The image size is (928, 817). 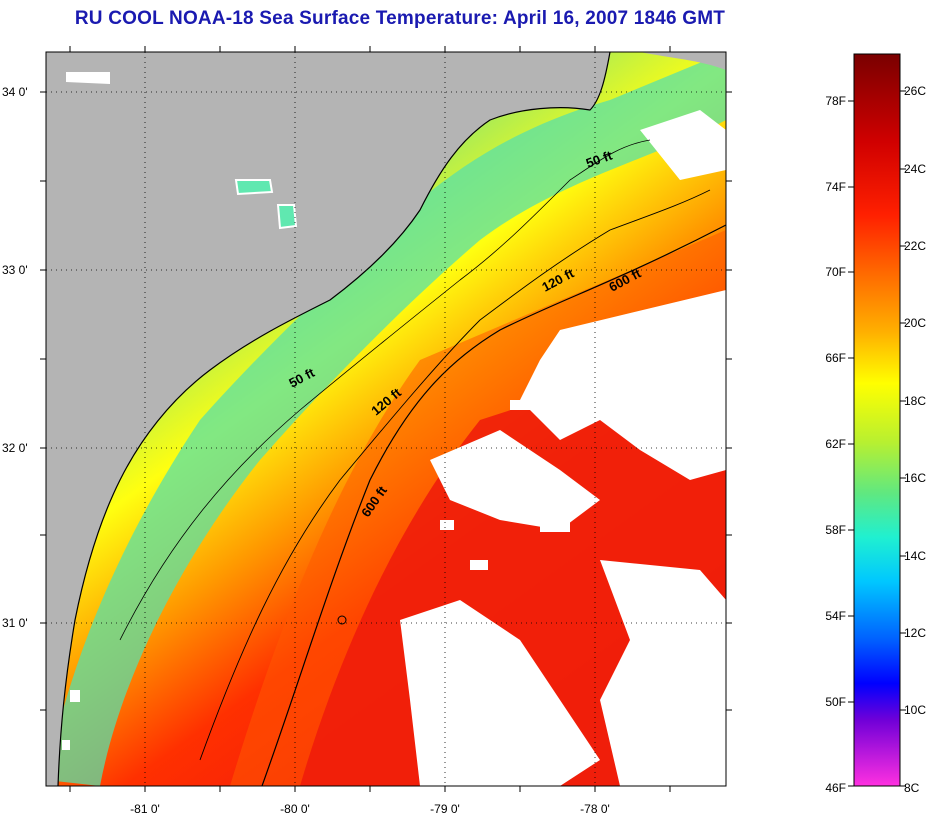 I want to click on colorbar-f-74: 74F, so click(x=835, y=187).